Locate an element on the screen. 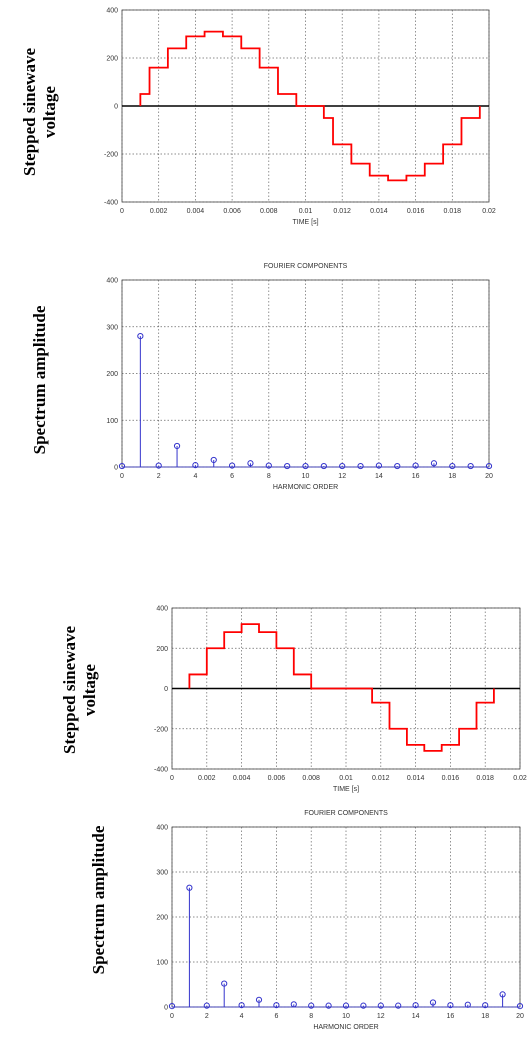  x-axis-label: TIME [s] is located at coordinates (346, 789).